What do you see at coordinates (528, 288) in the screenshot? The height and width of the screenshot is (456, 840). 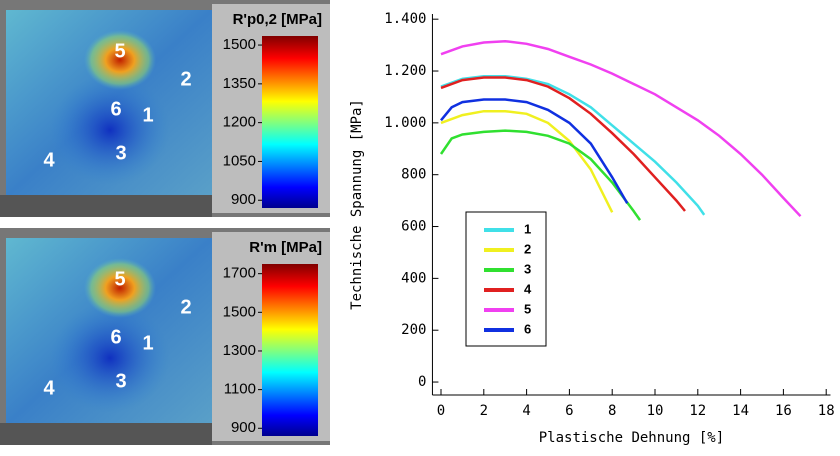 I see `legend-label: 4` at bounding box center [528, 288].